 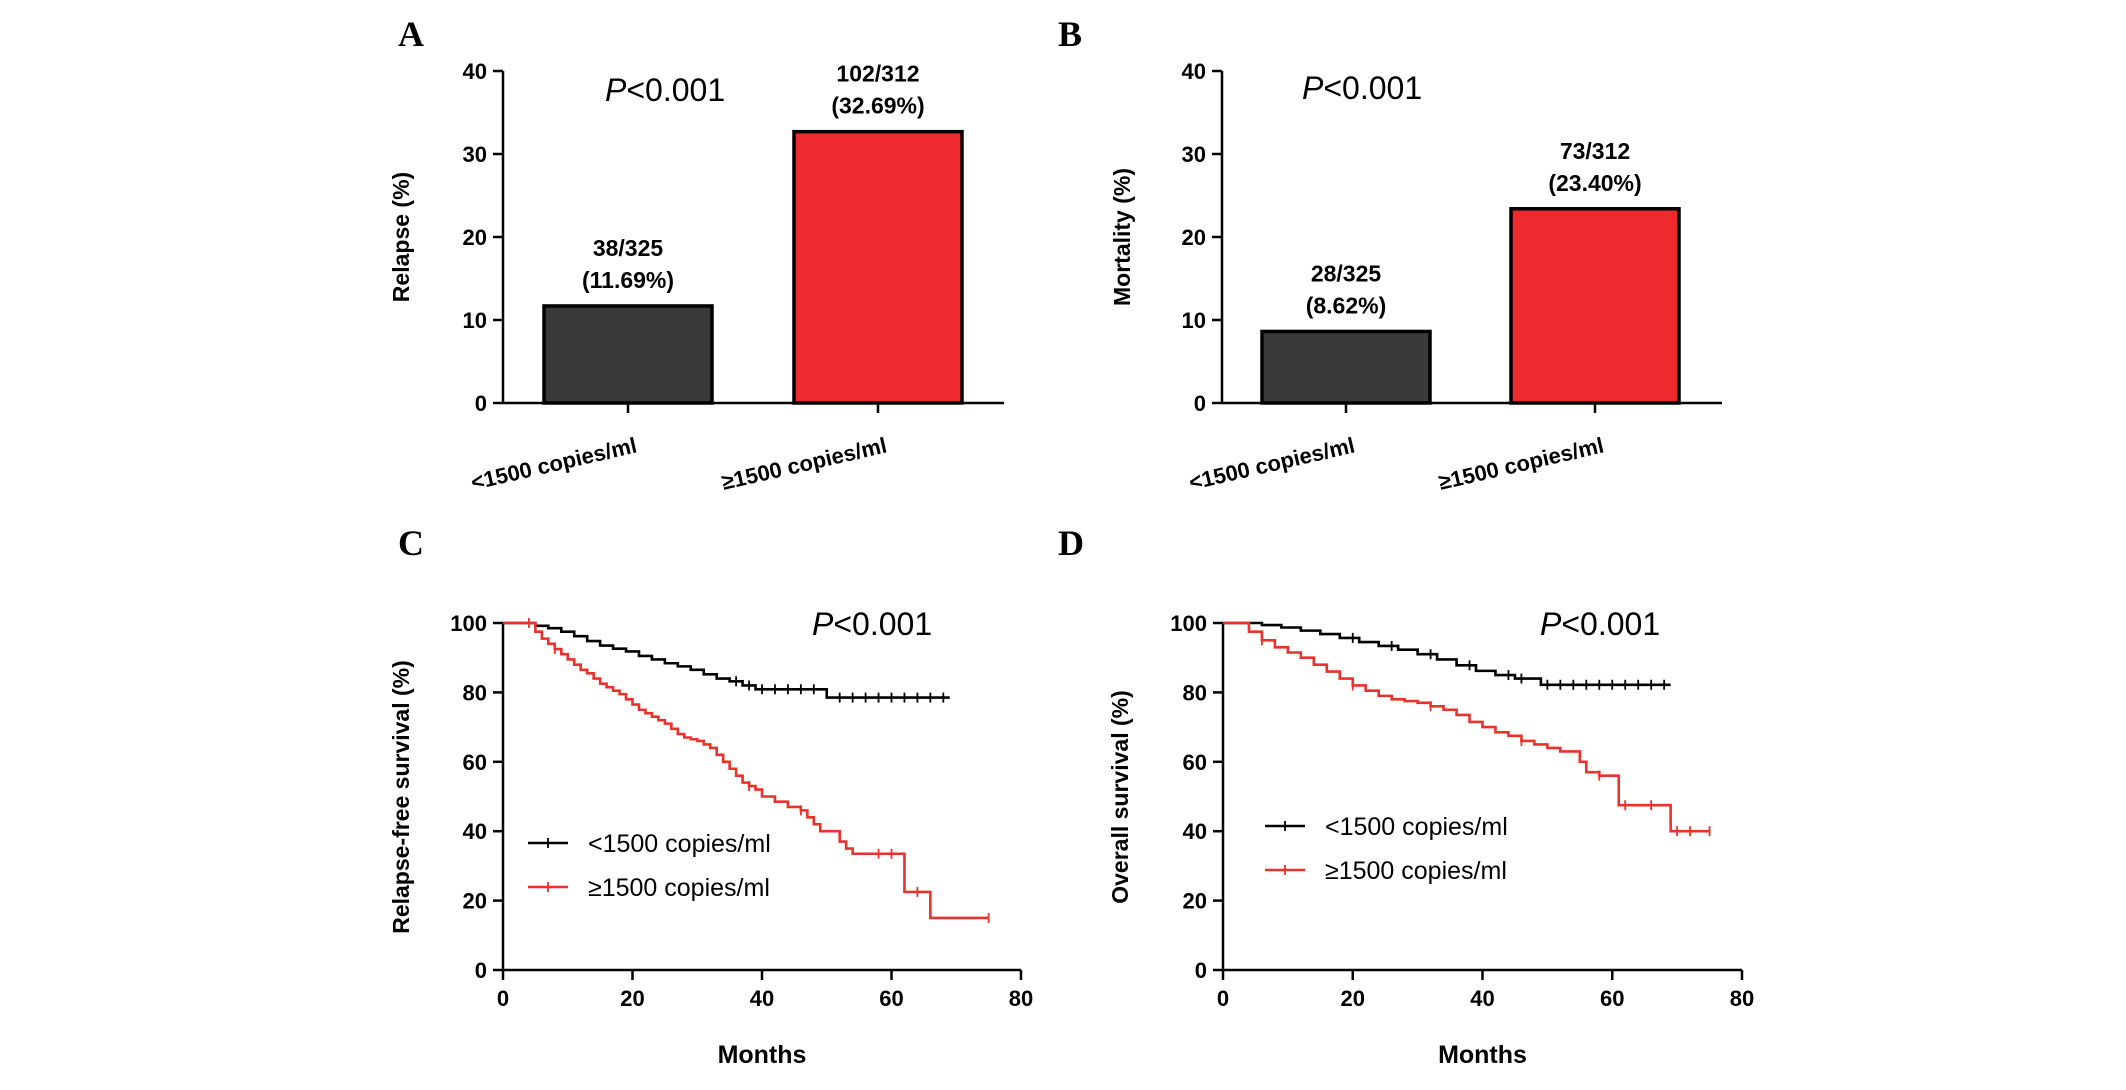 I want to click on panel-letter: D, so click(x=1071, y=543).